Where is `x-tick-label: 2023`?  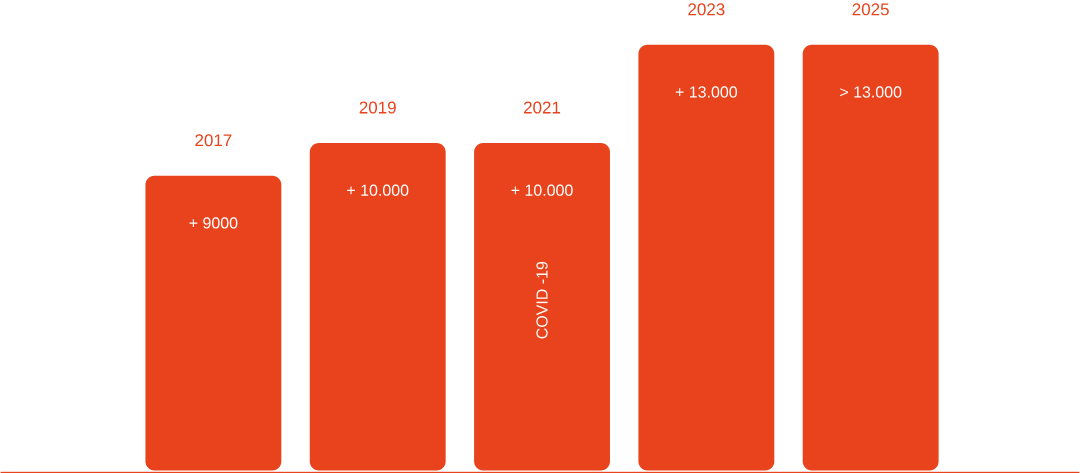 x-tick-label: 2023 is located at coordinates (706, 9).